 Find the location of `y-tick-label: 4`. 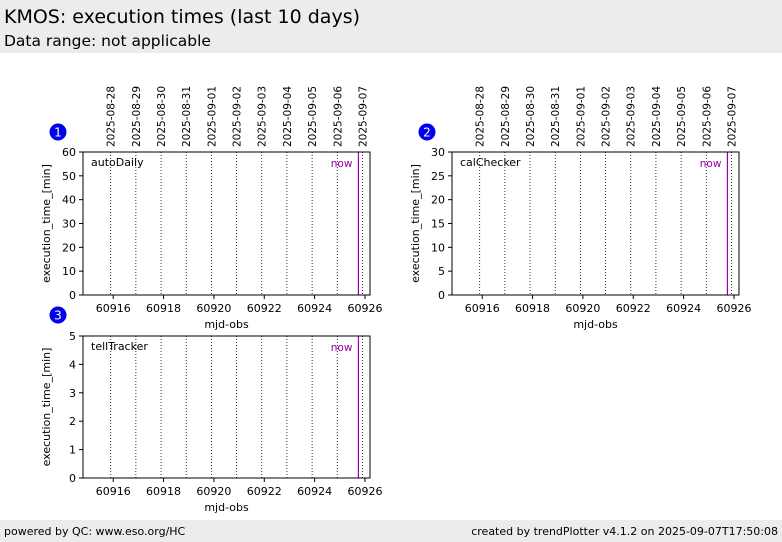

y-tick-label: 4 is located at coordinates (72, 364).